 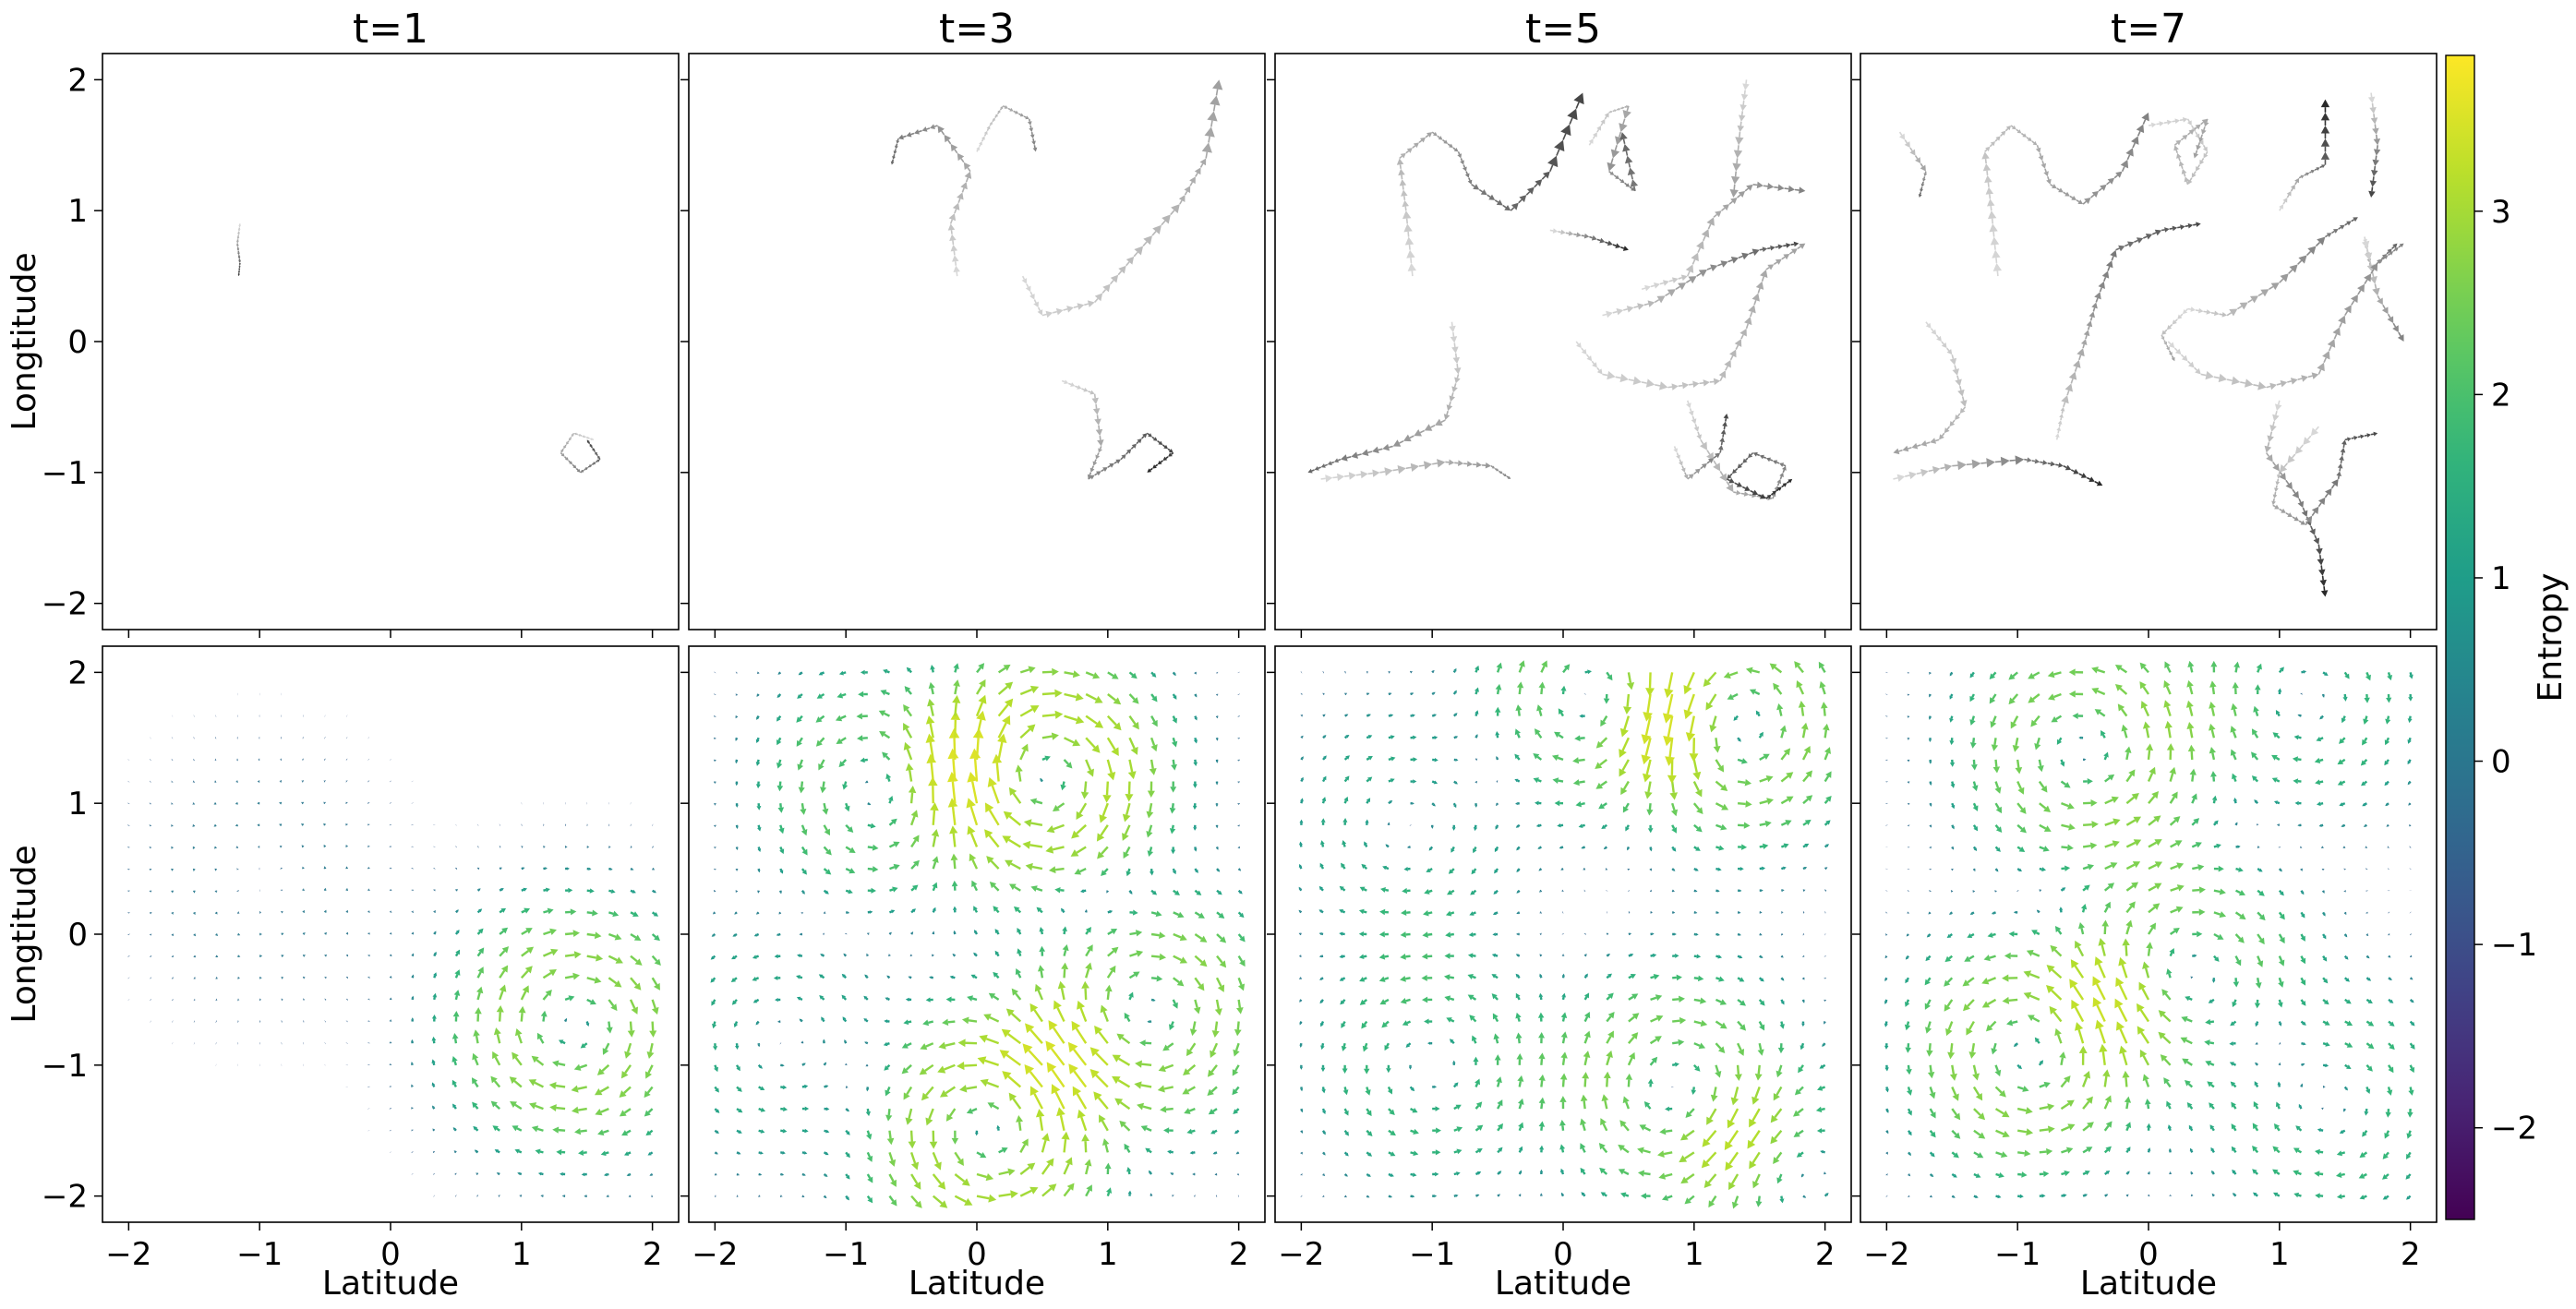 I want to click on x-tick-label: −2, so click(x=1886, y=1254).